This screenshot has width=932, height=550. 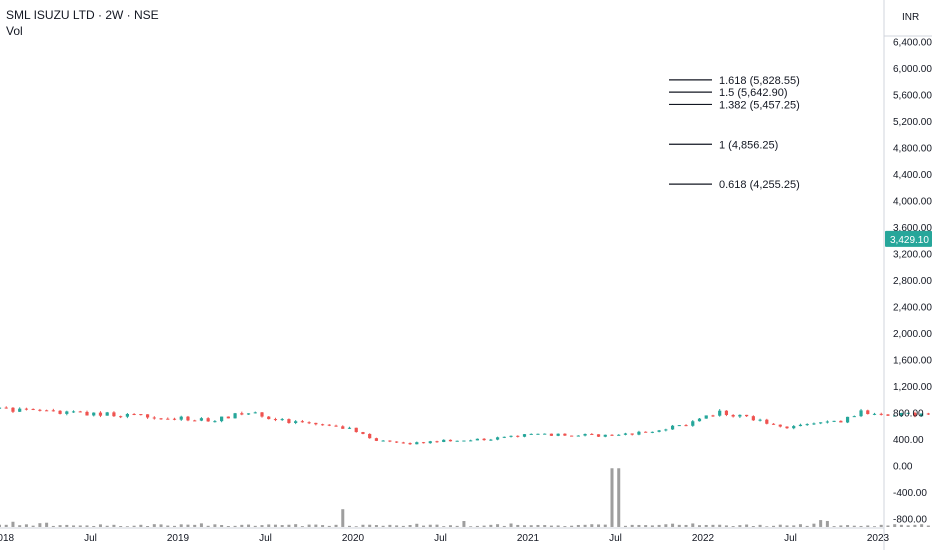 What do you see at coordinates (790, 538) in the screenshot?
I see `time-axis-label: Jul` at bounding box center [790, 538].